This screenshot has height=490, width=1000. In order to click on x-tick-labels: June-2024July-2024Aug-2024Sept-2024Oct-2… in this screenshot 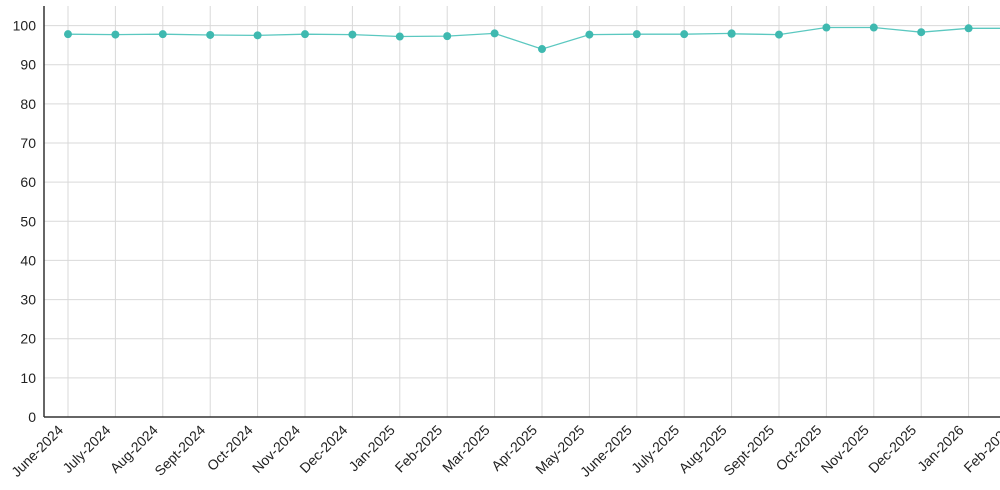, I will do `click(504, 451)`.